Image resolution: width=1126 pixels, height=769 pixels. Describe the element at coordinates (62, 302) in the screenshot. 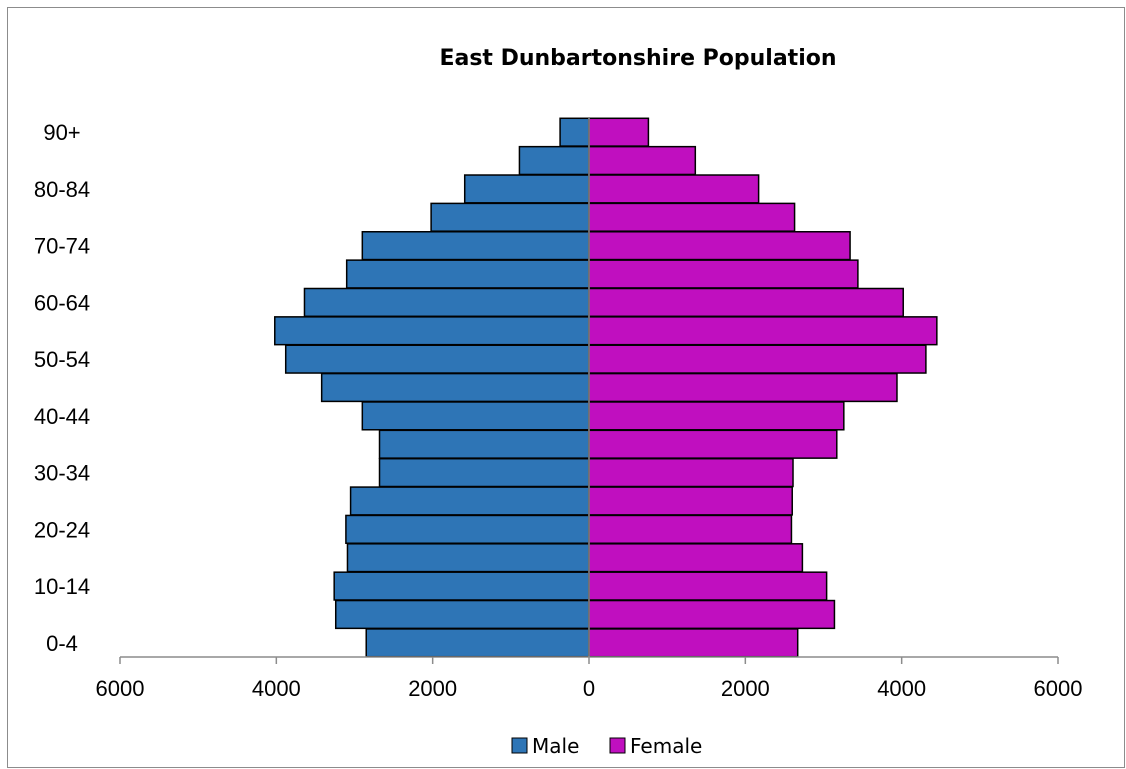

I see `y-tick-label: 60-64` at that location.